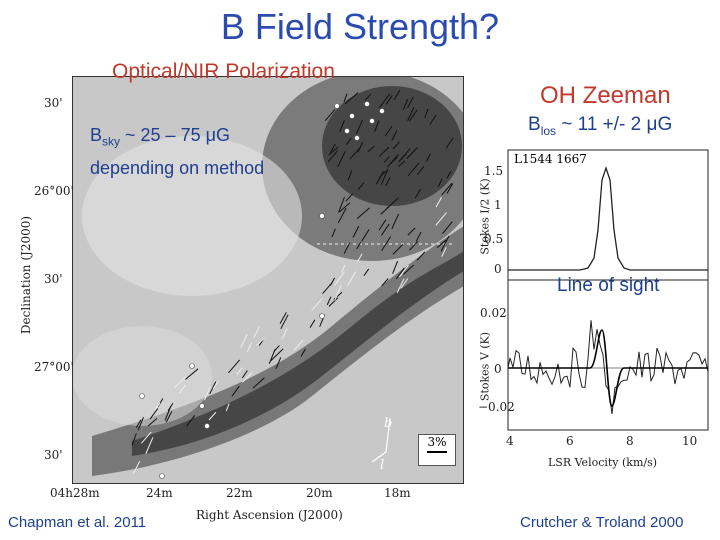 The height and width of the screenshot is (540, 720). I want to click on compass-l-label: l, so click(382, 465).